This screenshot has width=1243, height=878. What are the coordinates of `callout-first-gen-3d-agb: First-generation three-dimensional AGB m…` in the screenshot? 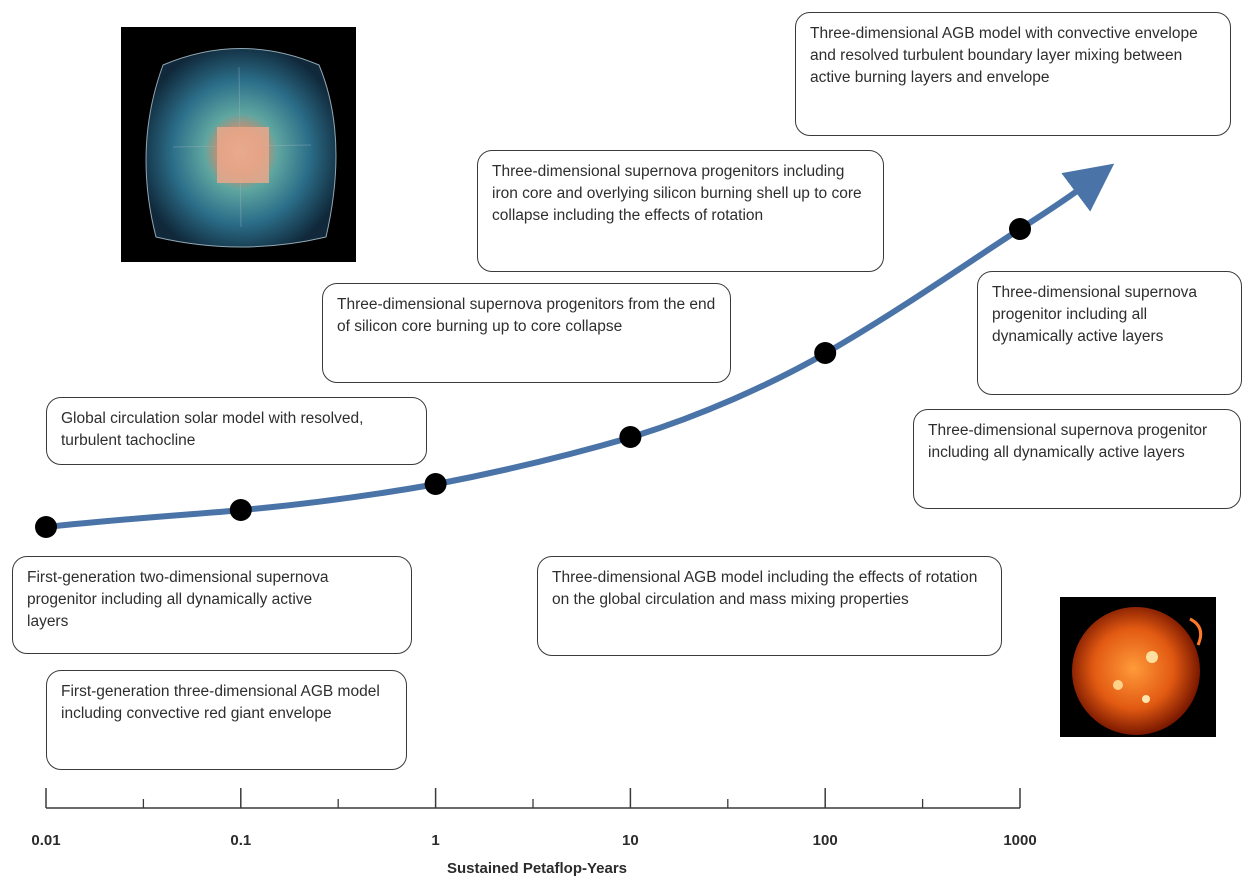 It's located at (226, 720).